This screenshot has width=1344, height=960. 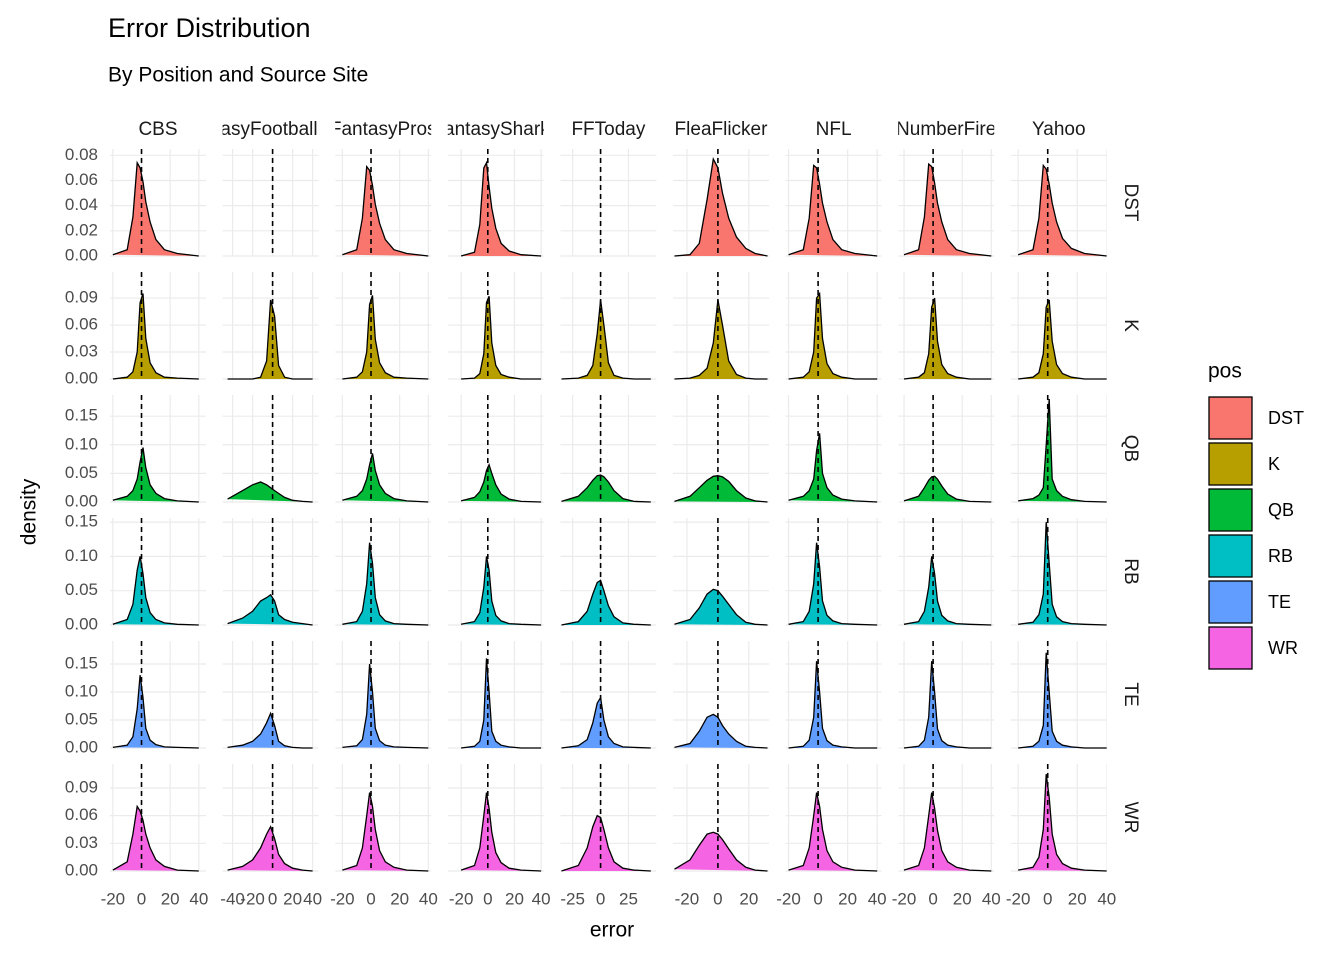 What do you see at coordinates (1059, 129) in the screenshot?
I see `column-strip-label: Yahoo` at bounding box center [1059, 129].